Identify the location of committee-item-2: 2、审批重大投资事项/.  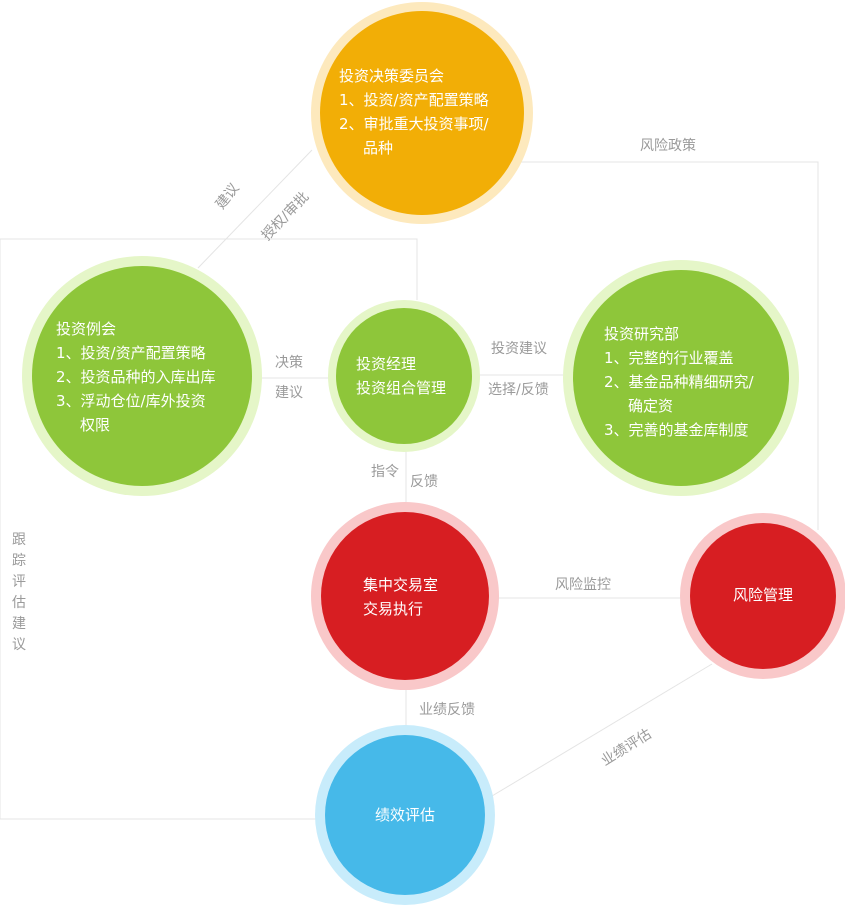
(414, 124).